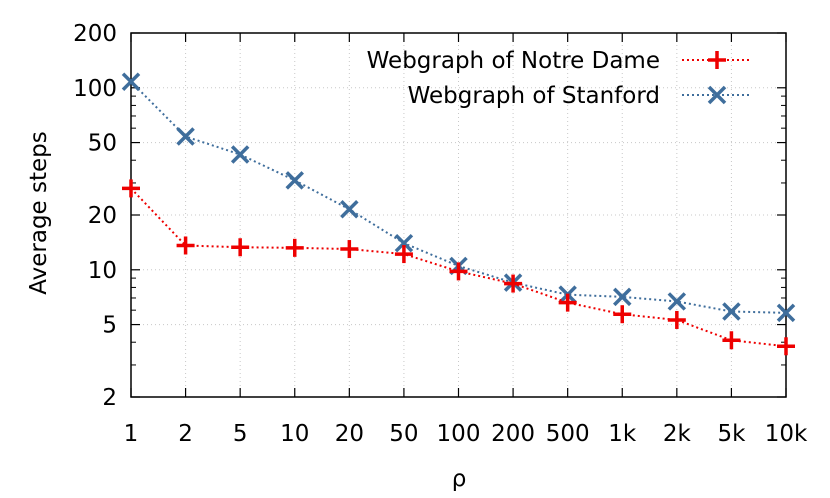 The width and height of the screenshot is (830, 498). What do you see at coordinates (459, 479) in the screenshot?
I see `x-axis-label: ρ` at bounding box center [459, 479].